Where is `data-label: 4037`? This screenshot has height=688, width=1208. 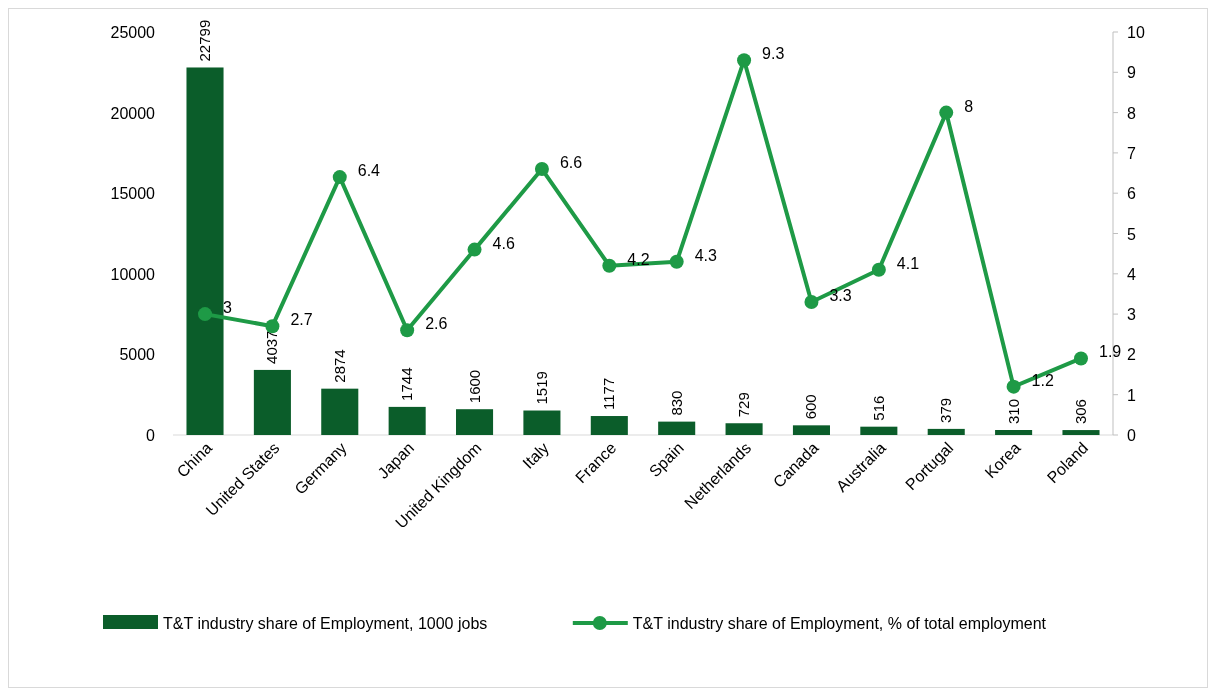
data-label: 4037 is located at coordinates (272, 347).